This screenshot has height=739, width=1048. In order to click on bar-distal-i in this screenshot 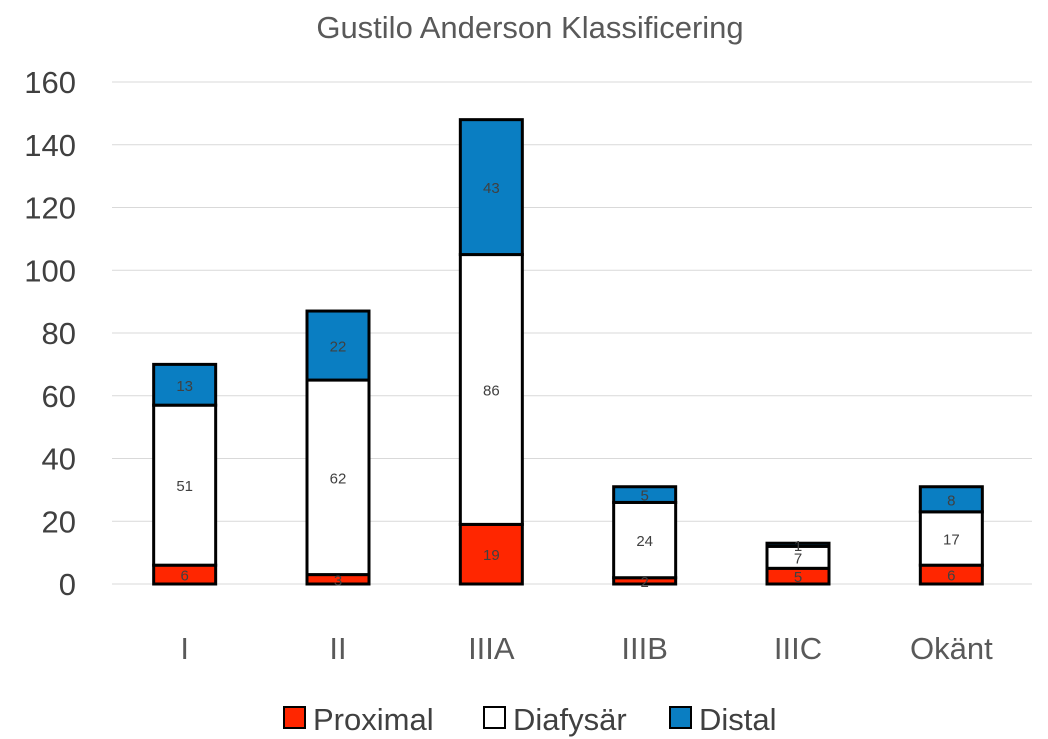, I will do `click(185, 384)`.